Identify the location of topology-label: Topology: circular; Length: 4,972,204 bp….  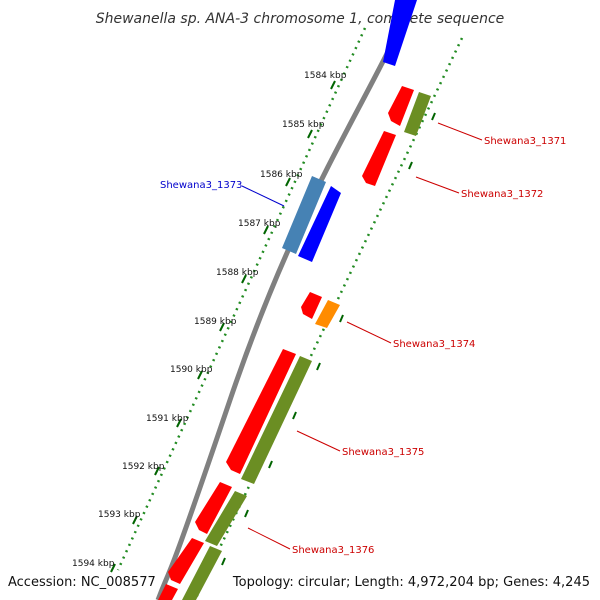
(411, 582).